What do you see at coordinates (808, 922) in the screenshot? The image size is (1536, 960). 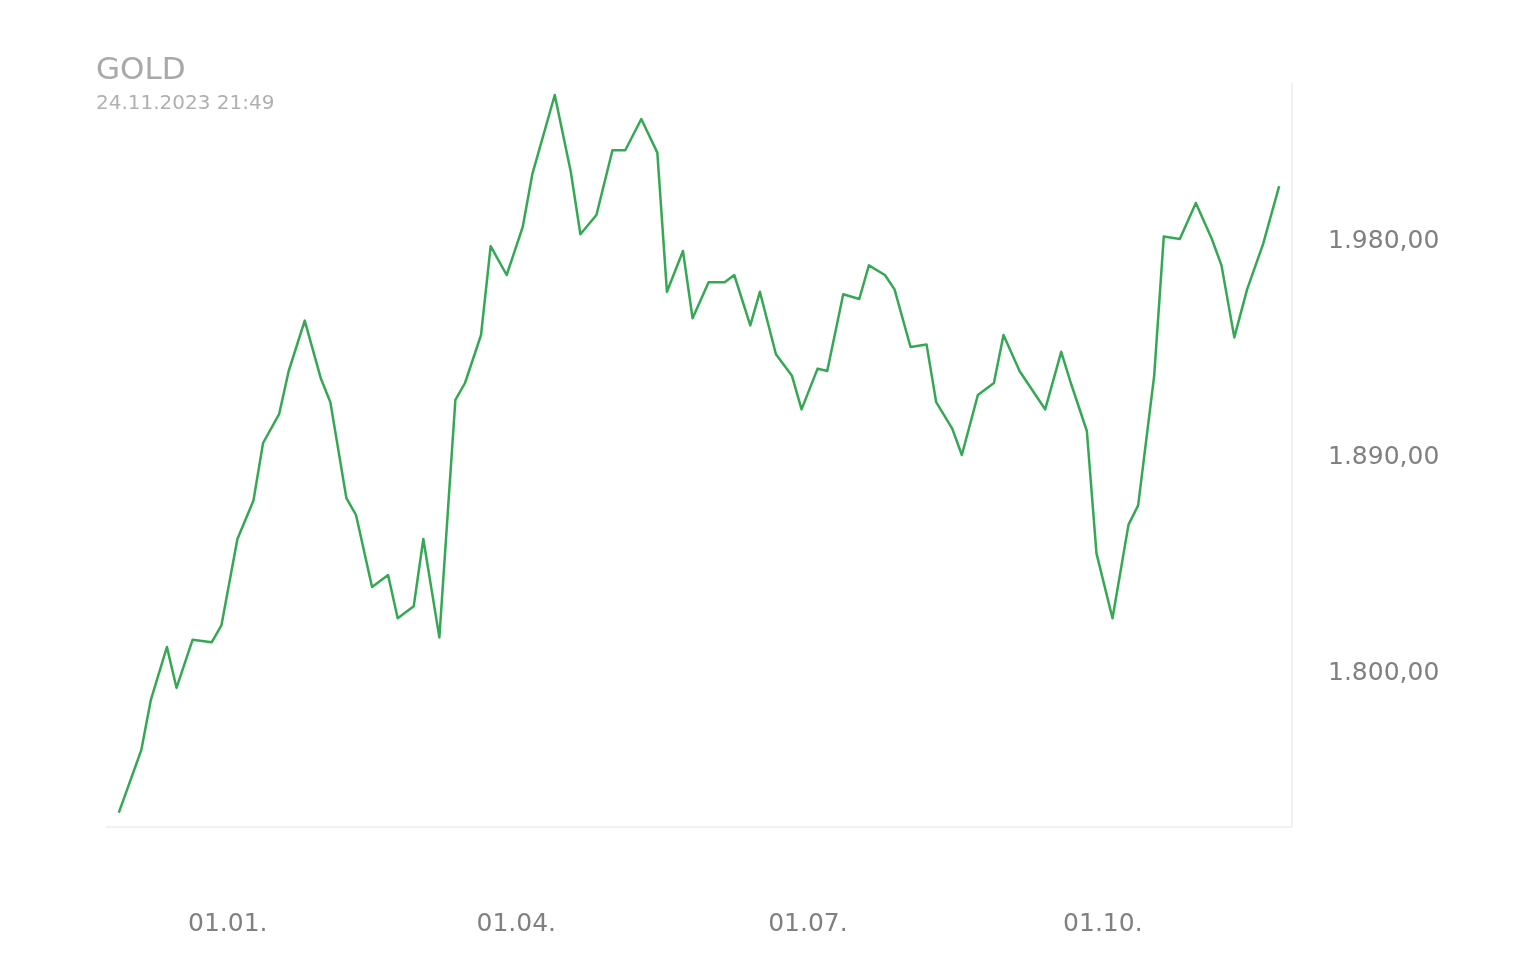 I see `x-tick-label: 01.07.` at bounding box center [808, 922].